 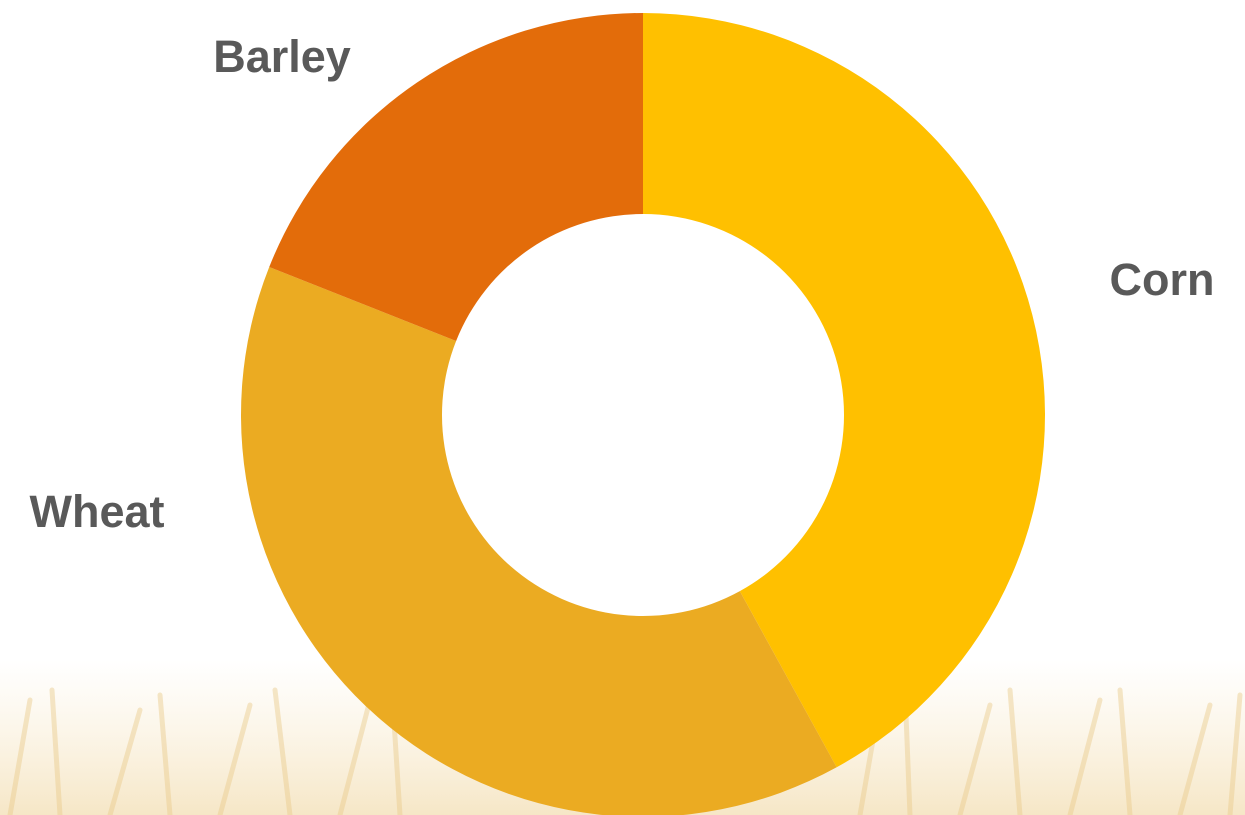 What do you see at coordinates (97, 511) in the screenshot?
I see `category-label: Wheat` at bounding box center [97, 511].